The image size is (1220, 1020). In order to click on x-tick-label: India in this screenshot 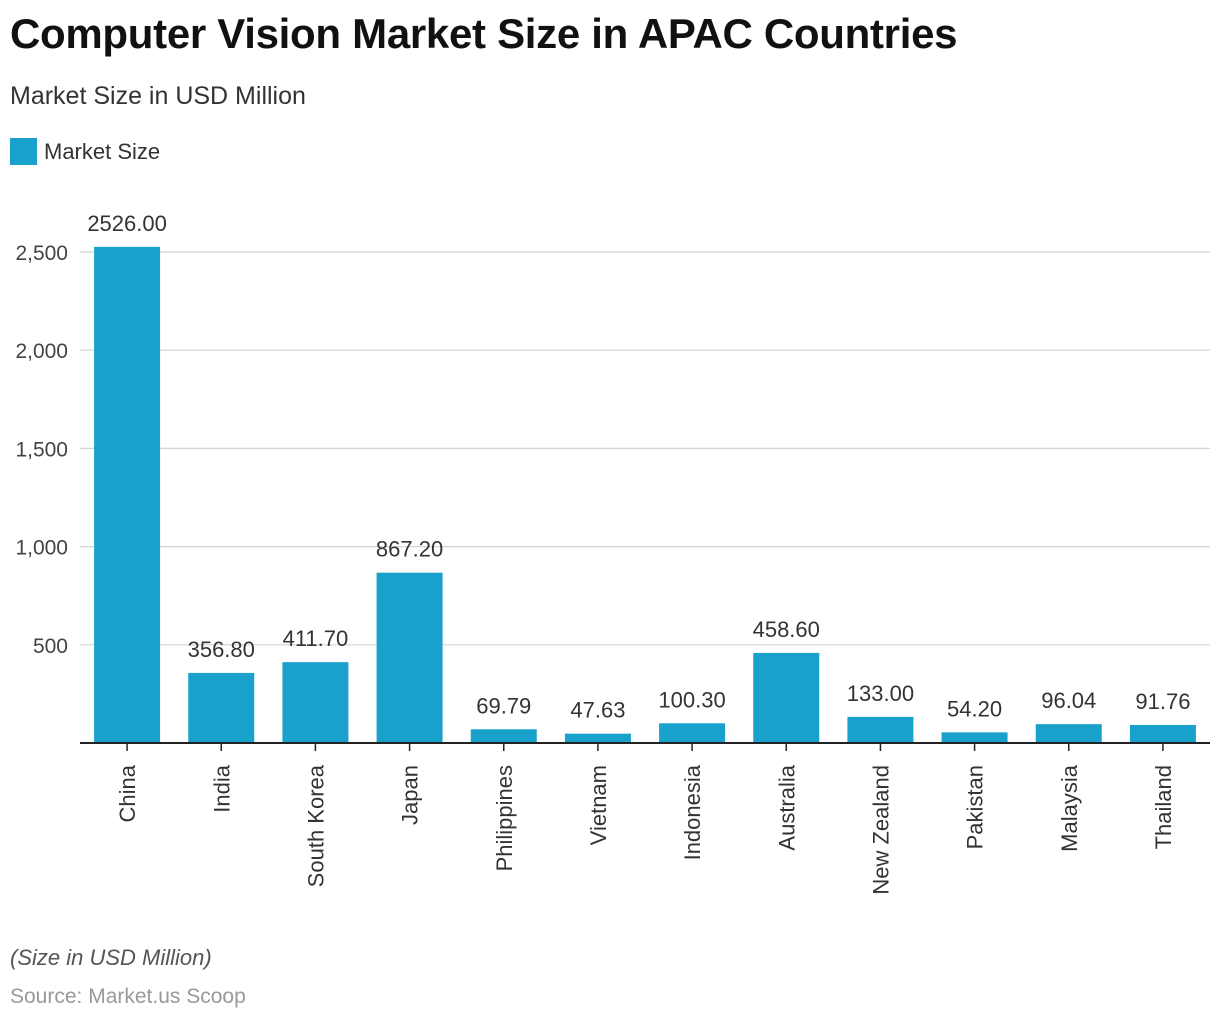, I will do `click(221, 788)`.